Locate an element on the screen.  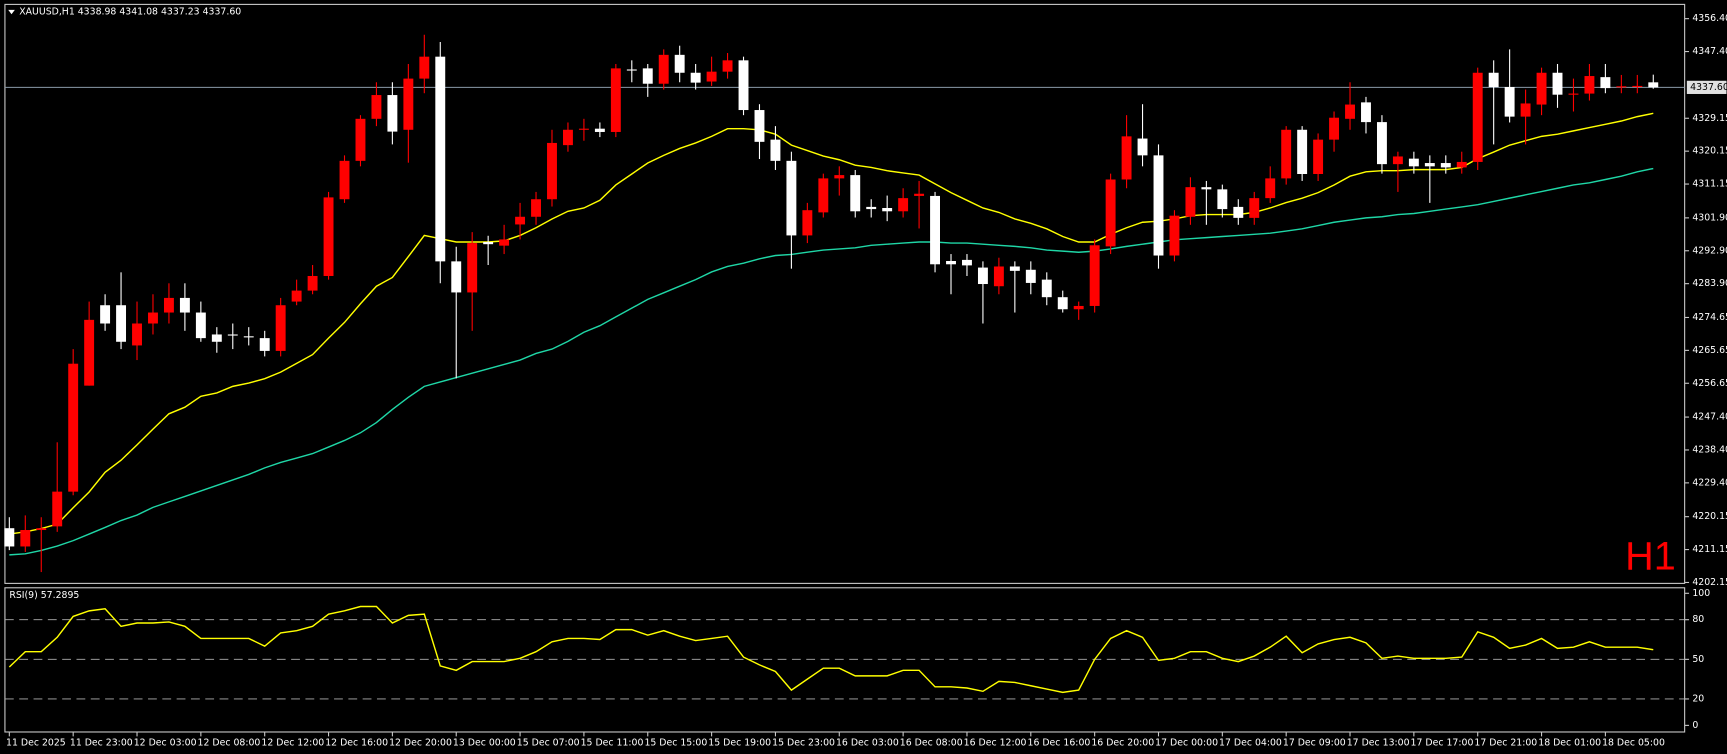
price-label-box is located at coordinates (1706, 87).